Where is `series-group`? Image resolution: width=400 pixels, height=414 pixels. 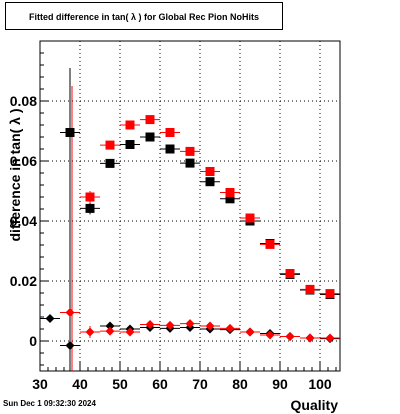 series-group is located at coordinates (200, 325).